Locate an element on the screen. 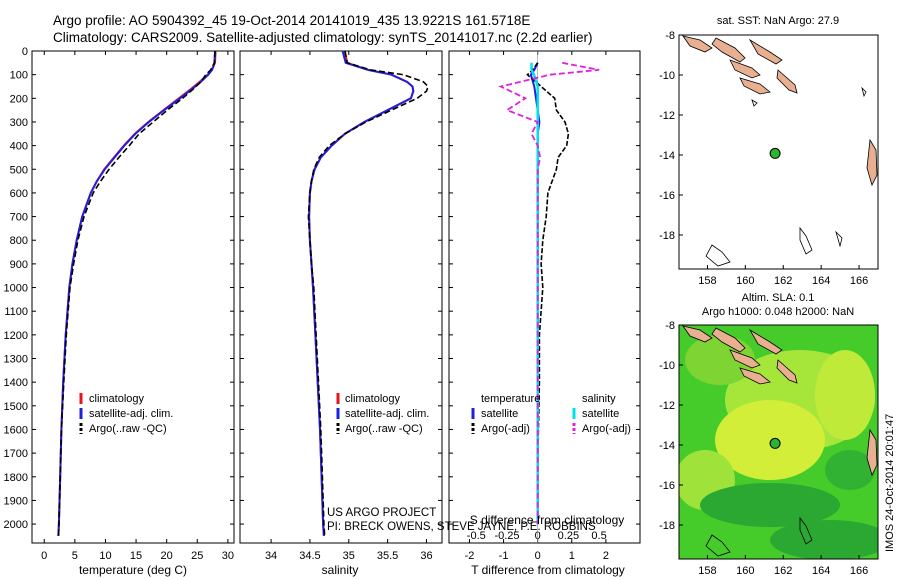 The height and width of the screenshot is (580, 900). x-tick-label: 20 is located at coordinates (167, 556).